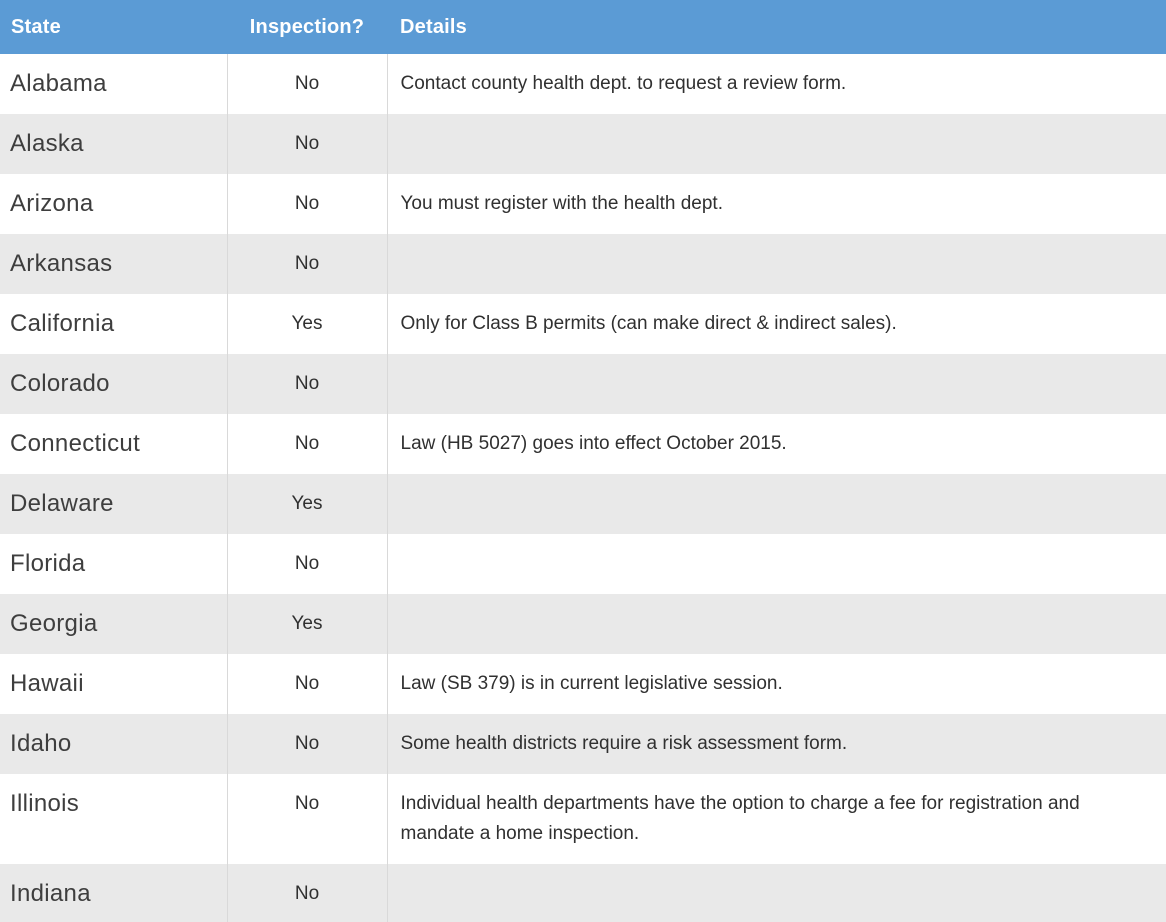 This screenshot has width=1166, height=922. I want to click on table-row: Colorado No, so click(583, 384).